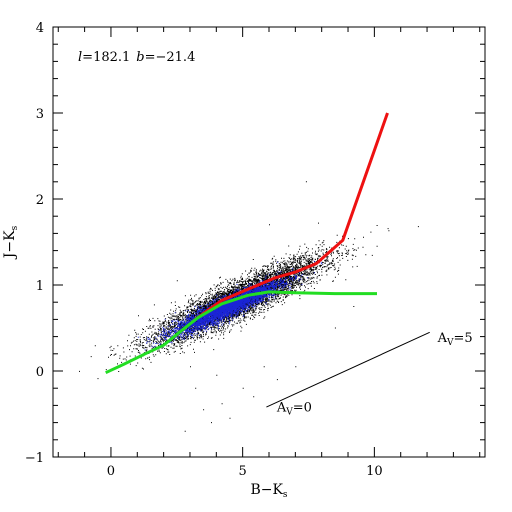 This screenshot has width=512, height=512. Describe the element at coordinates (111, 471) in the screenshot. I see `x-tick-label: 0` at that location.